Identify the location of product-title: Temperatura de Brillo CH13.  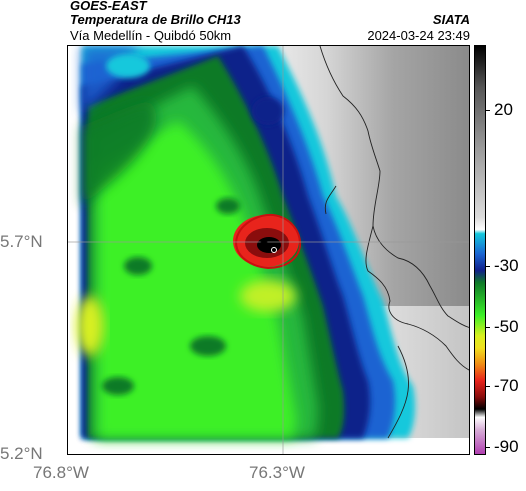
(155, 19).